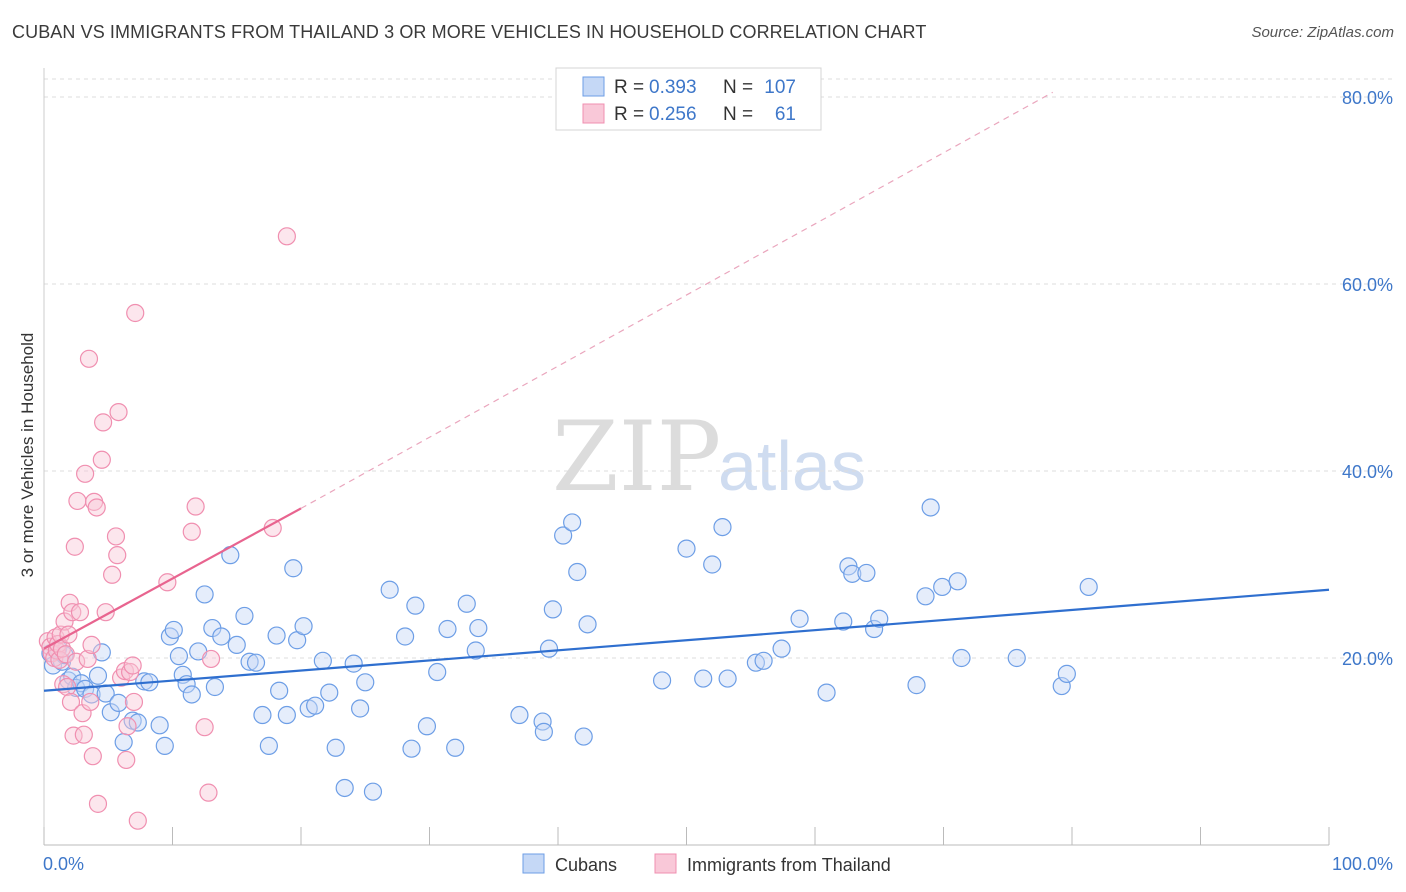  What do you see at coordinates (172, 578) in the screenshot?
I see `thailand-trend-line` at bounding box center [172, 578].